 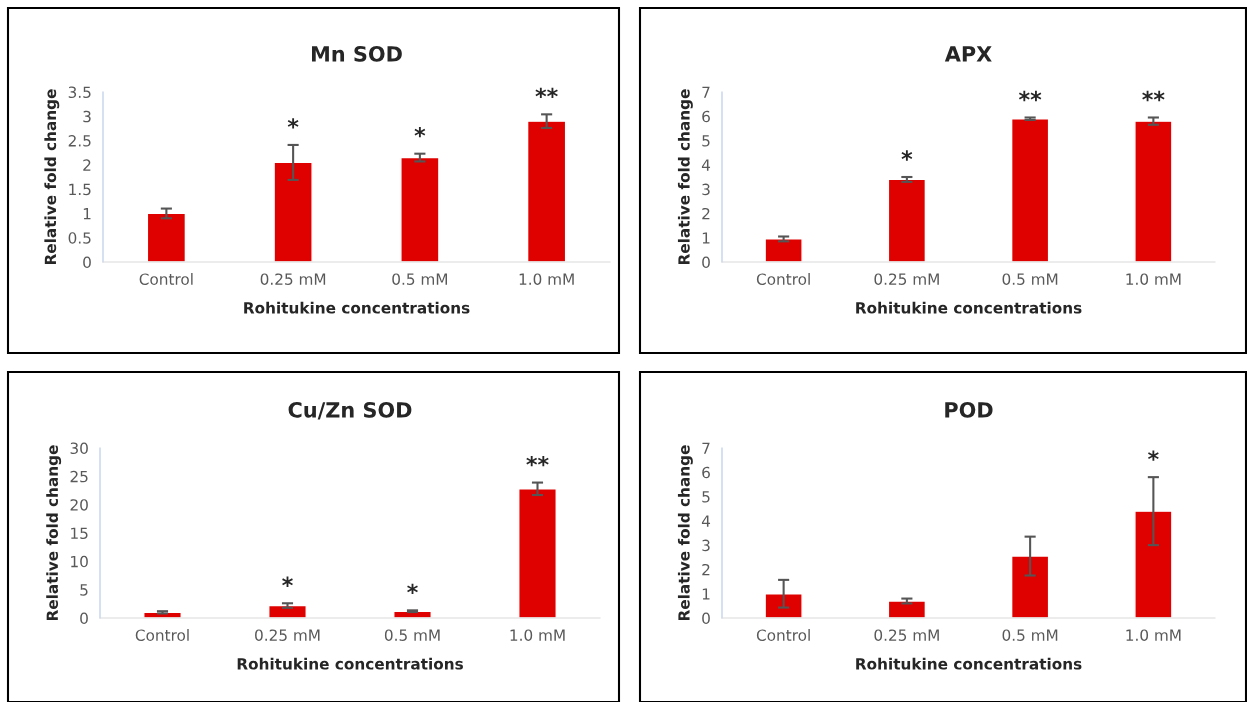 What do you see at coordinates (79, 533) in the screenshot?
I see `y-tick-label: 15` at bounding box center [79, 533].